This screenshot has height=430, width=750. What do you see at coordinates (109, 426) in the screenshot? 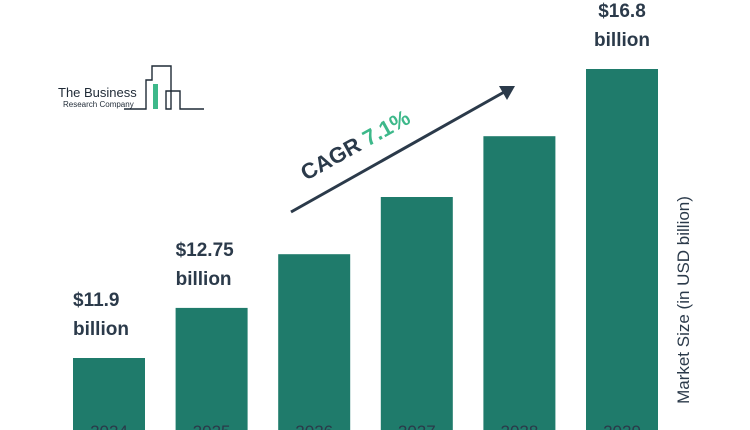
I see `x-tick-2024: 2024` at bounding box center [109, 426].